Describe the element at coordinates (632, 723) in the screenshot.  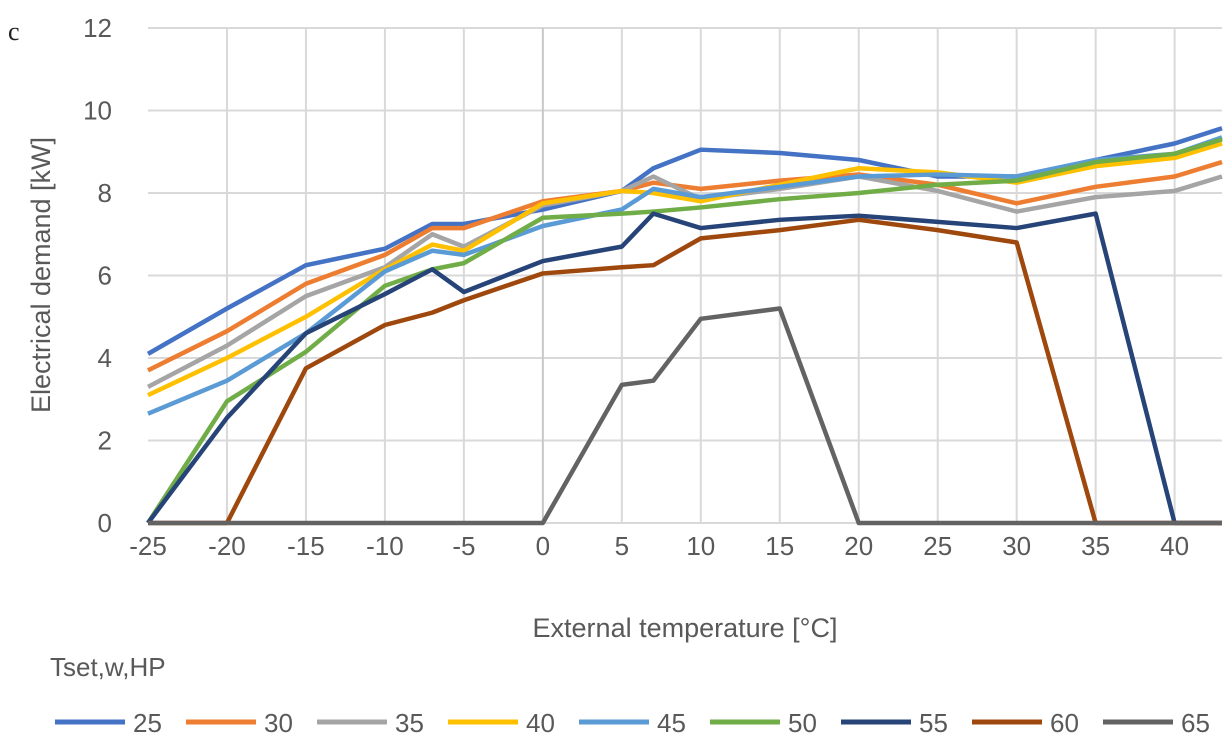
I see `legend: 25 30 35 40 45 50 55 60 65` at that location.